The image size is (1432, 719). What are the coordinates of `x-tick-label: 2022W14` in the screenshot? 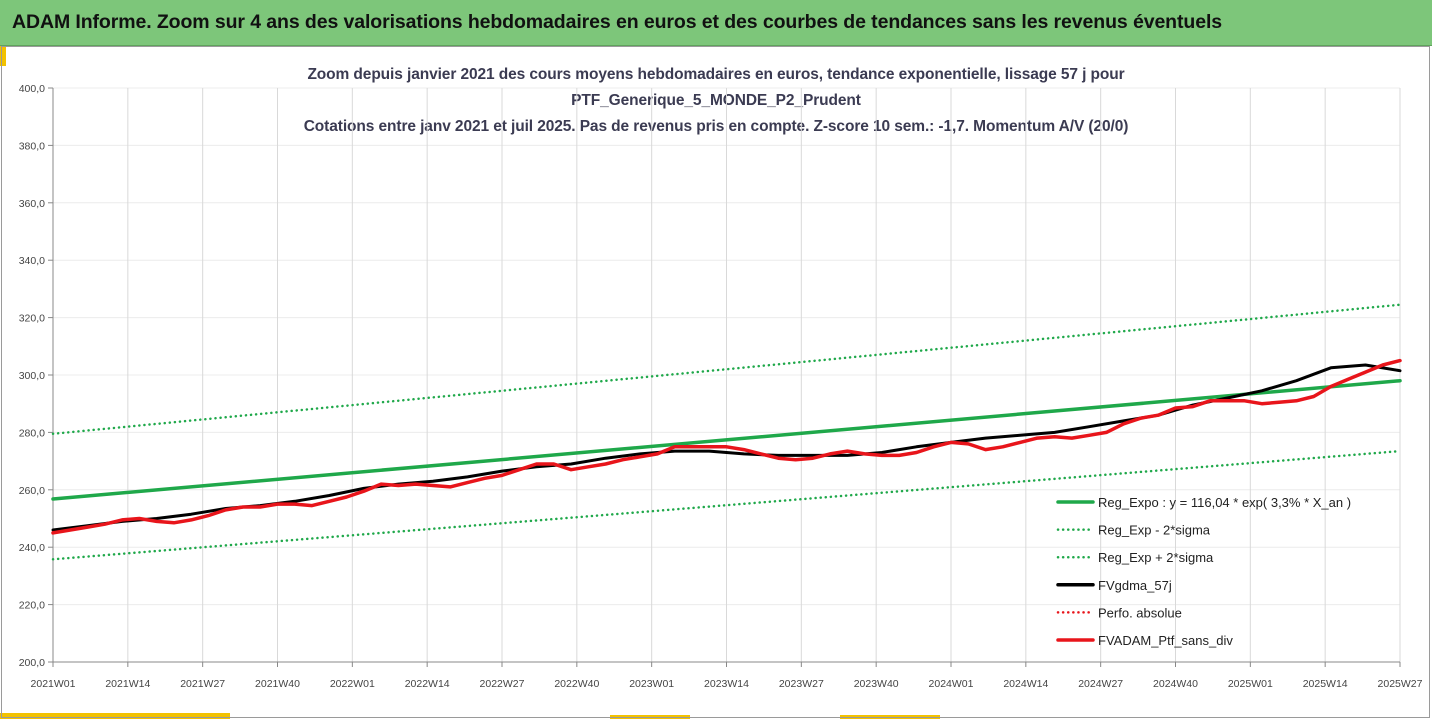 It's located at (427, 684).